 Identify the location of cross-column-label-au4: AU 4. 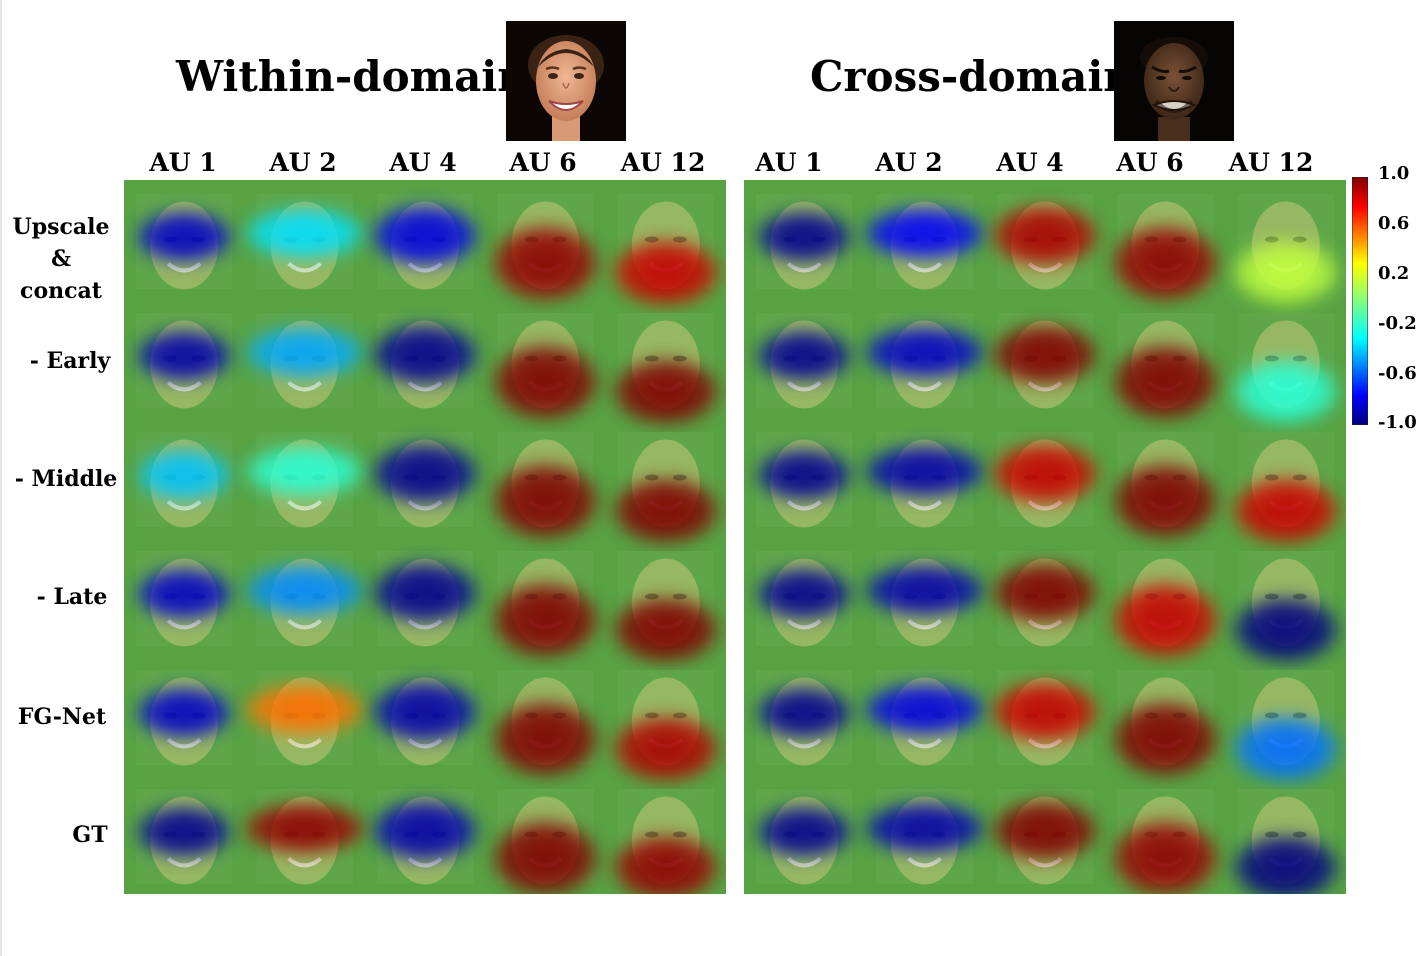
(1030, 162).